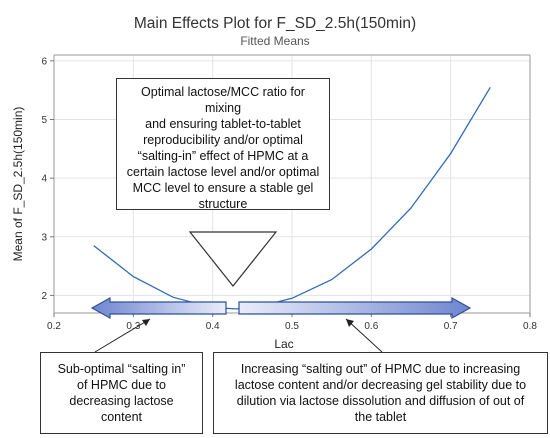 The image size is (550, 438). I want to click on callout-line: of HPMC due to, so click(121, 385).